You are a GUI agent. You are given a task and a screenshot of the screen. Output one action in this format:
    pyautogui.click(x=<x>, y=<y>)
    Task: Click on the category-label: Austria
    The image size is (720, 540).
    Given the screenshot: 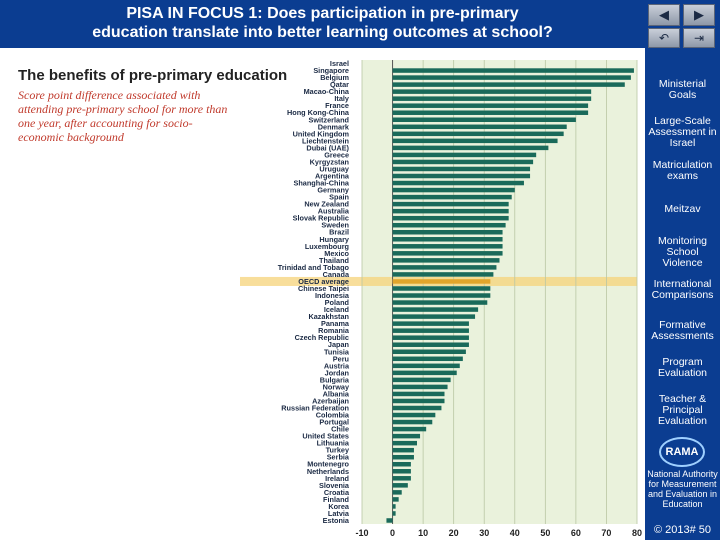 What is the action you would take?
    pyautogui.click(x=337, y=365)
    